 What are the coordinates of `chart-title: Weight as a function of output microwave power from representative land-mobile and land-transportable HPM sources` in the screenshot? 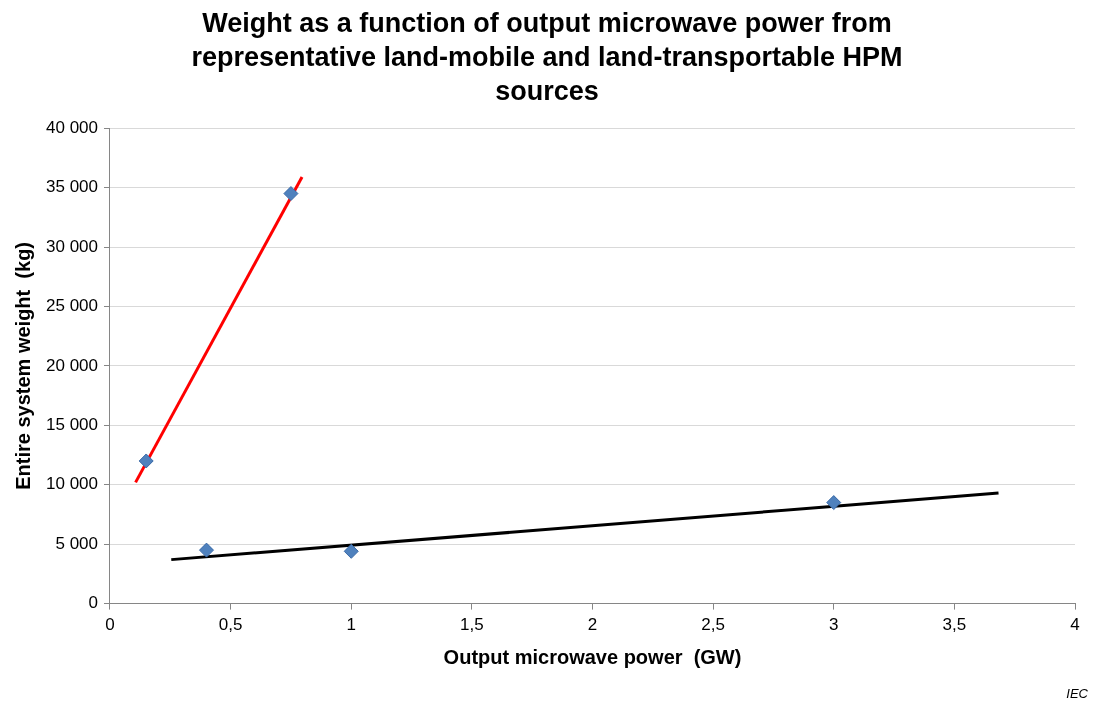 It's located at (547, 57).